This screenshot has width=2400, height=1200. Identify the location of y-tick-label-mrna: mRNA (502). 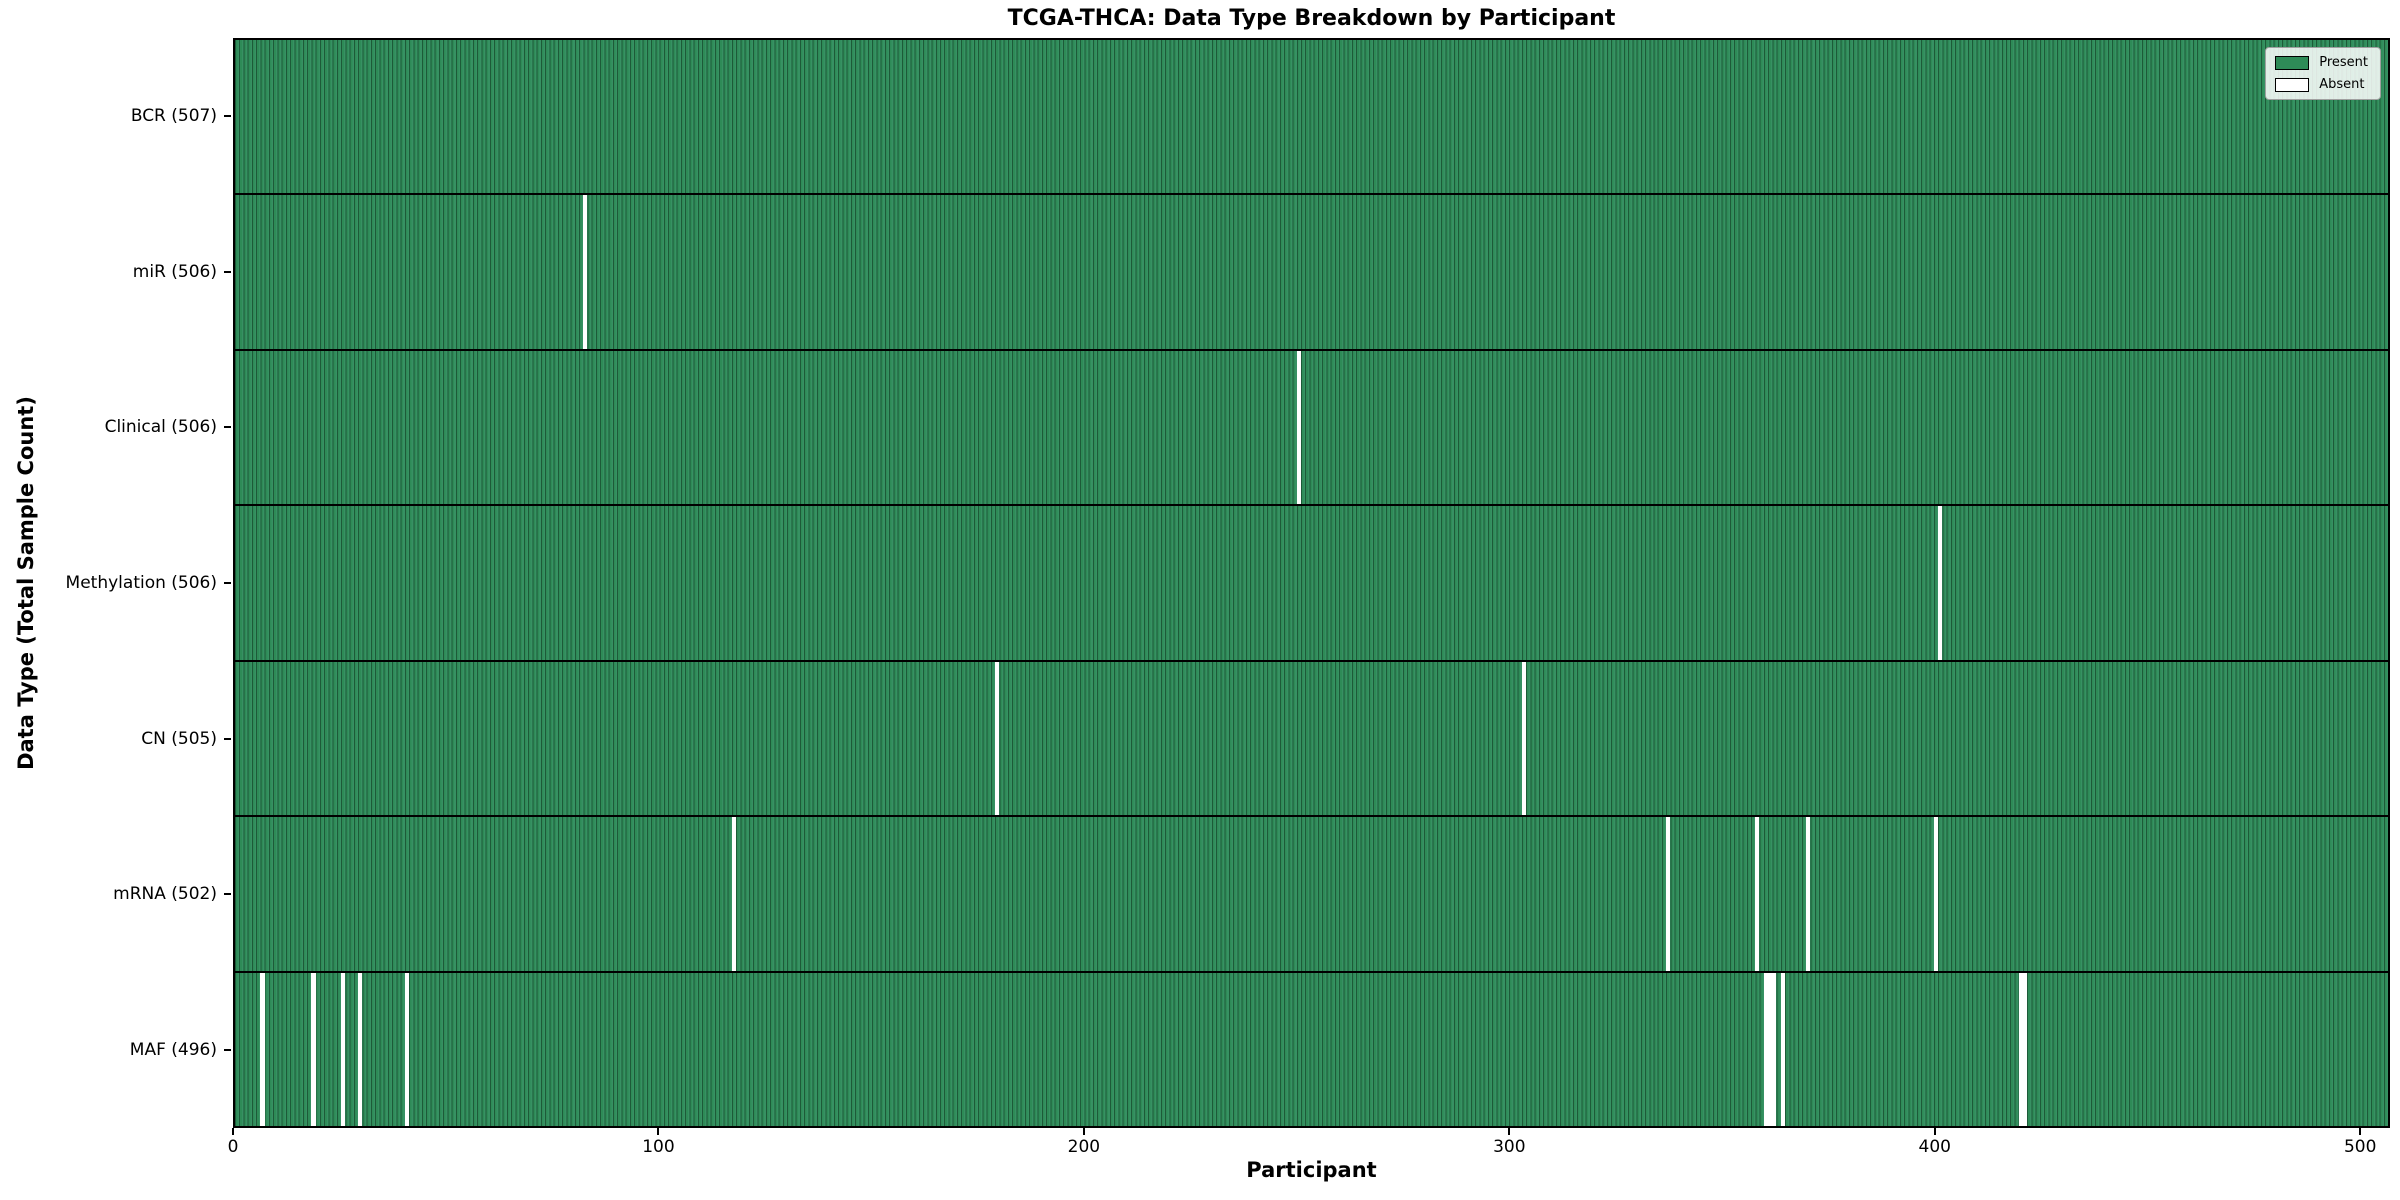
(165, 894).